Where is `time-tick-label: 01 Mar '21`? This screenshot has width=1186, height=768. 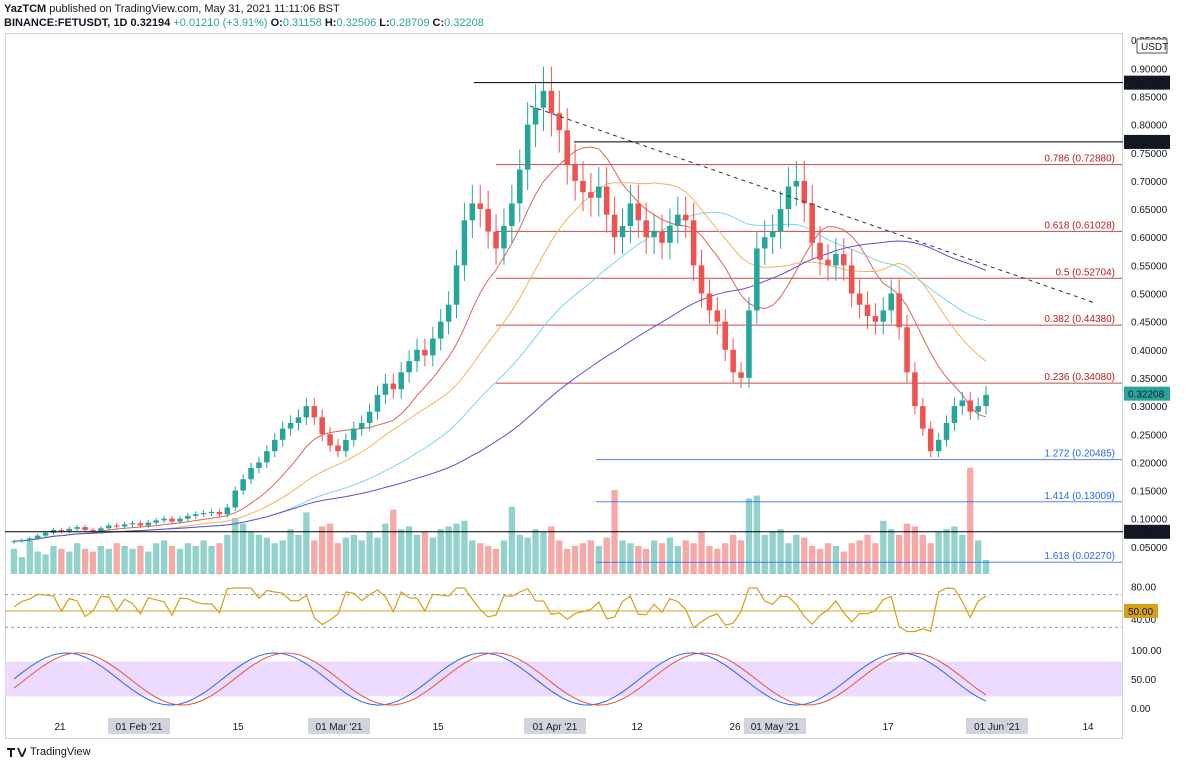 time-tick-label: 01 Mar '21 is located at coordinates (339, 727).